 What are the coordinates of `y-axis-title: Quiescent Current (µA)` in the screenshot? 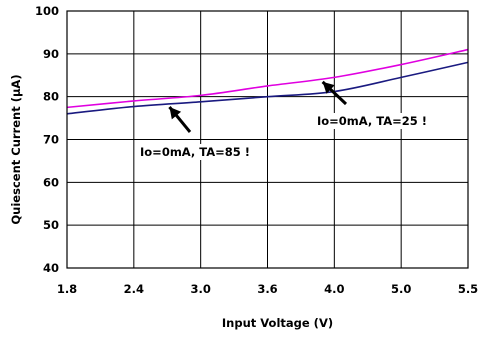 It's located at (16, 149).